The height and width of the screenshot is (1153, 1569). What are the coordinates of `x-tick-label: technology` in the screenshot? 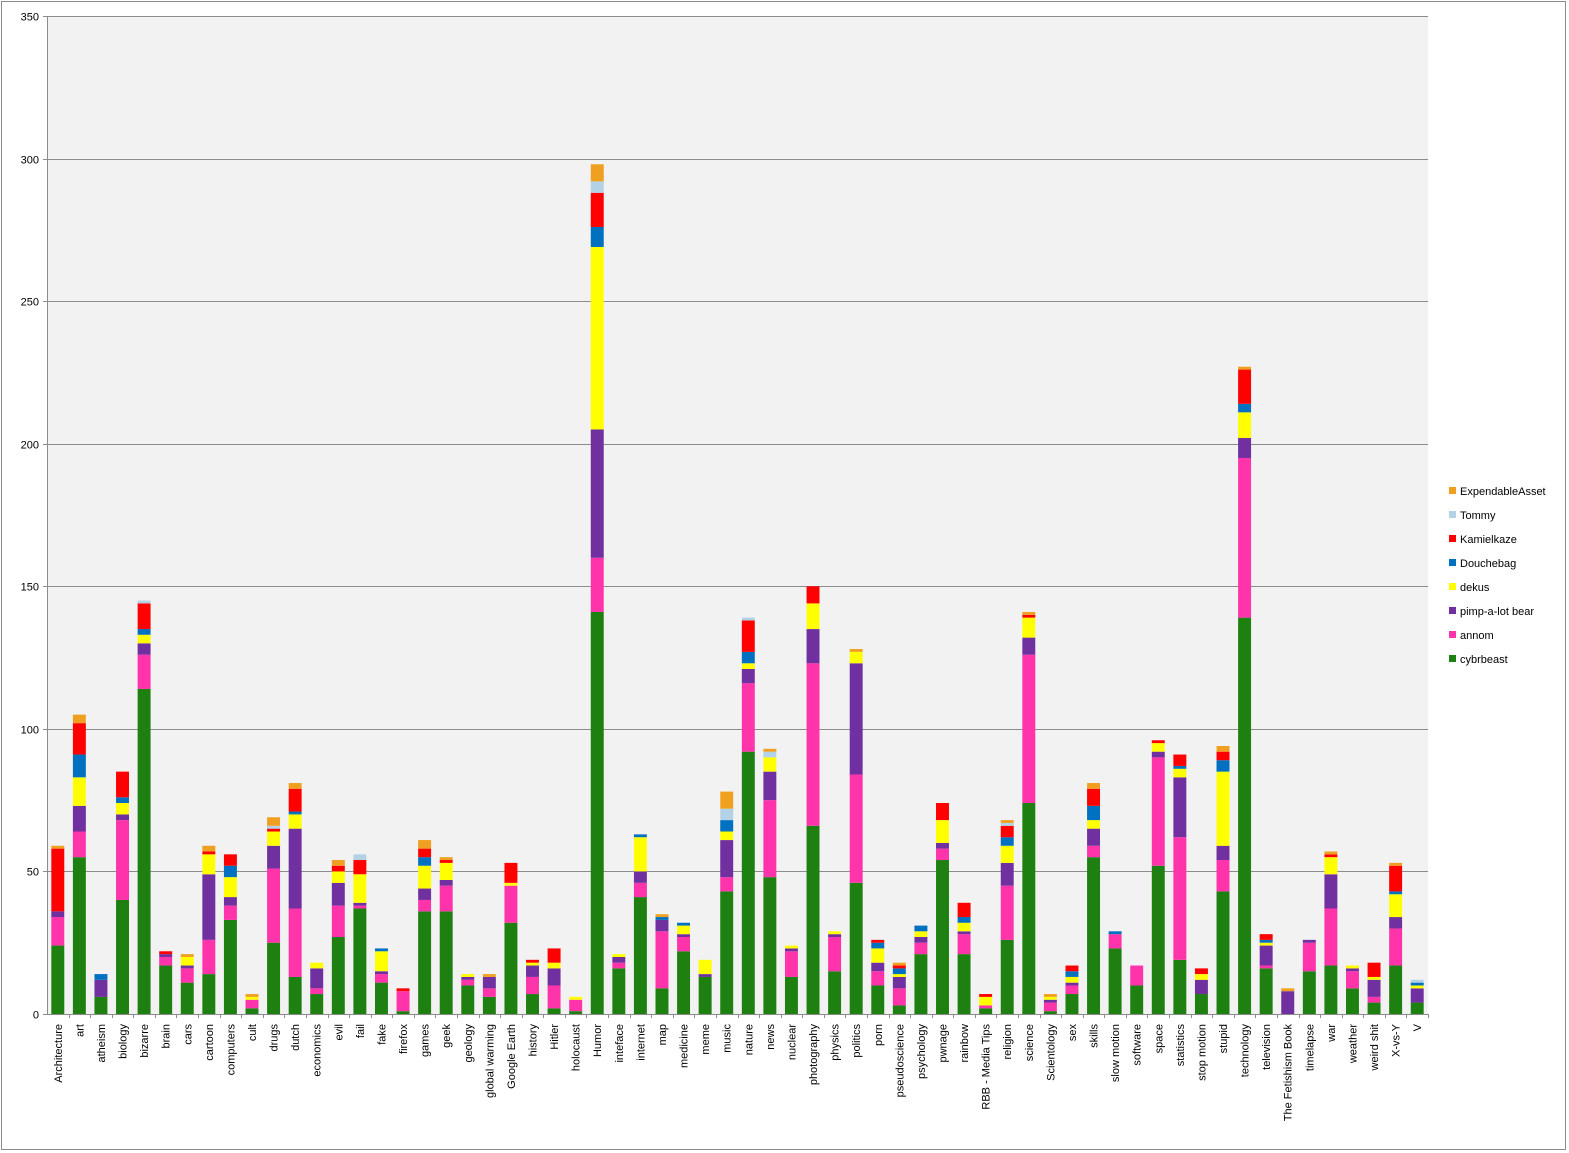 It's located at (1246, 1051).